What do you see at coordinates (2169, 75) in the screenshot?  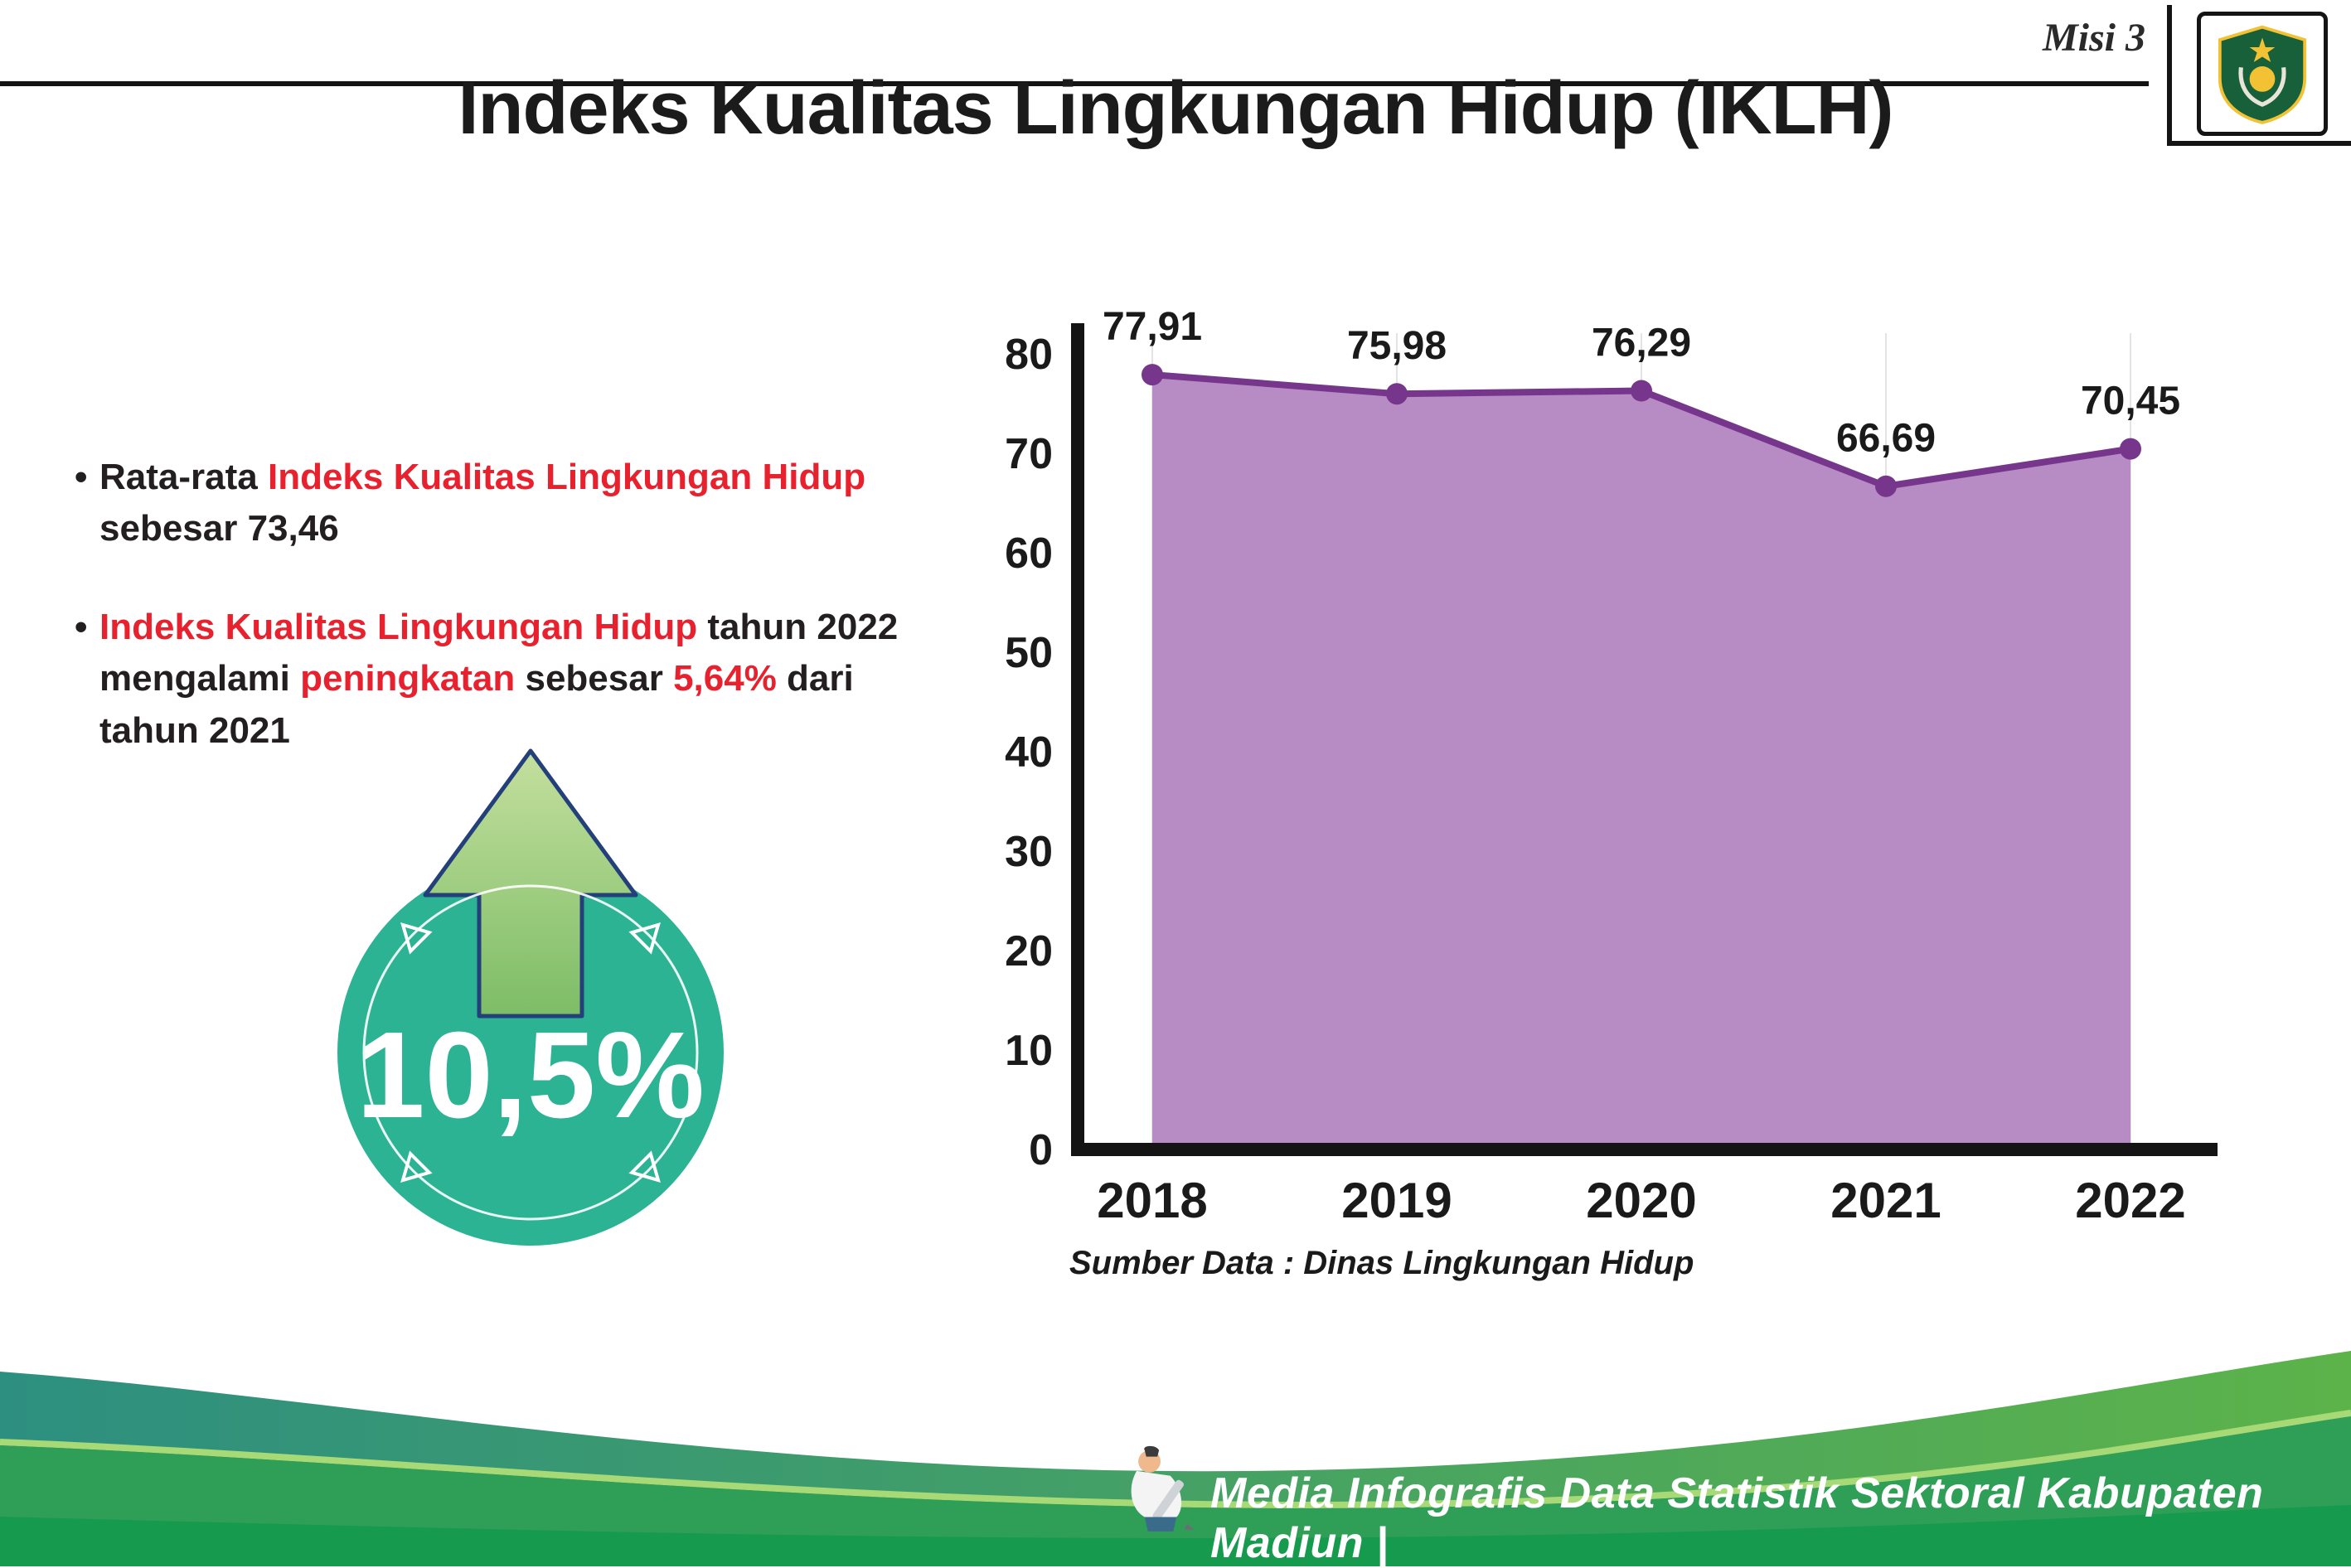 I see `logo-bracket-vertical` at bounding box center [2169, 75].